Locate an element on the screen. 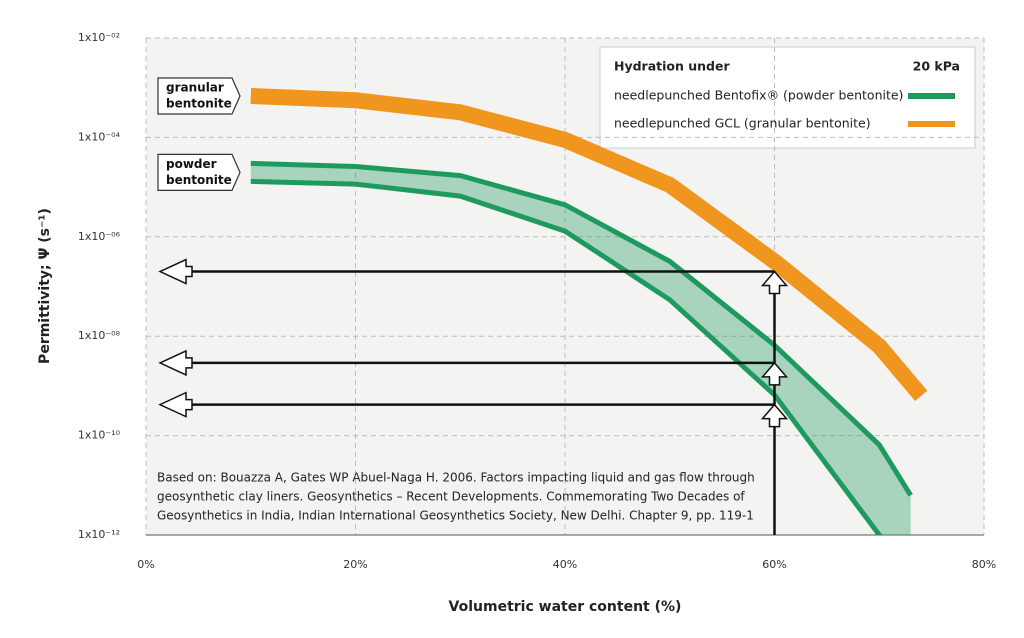 The width and height of the screenshot is (1024, 638). x-tick-label: 20% is located at coordinates (355, 564).